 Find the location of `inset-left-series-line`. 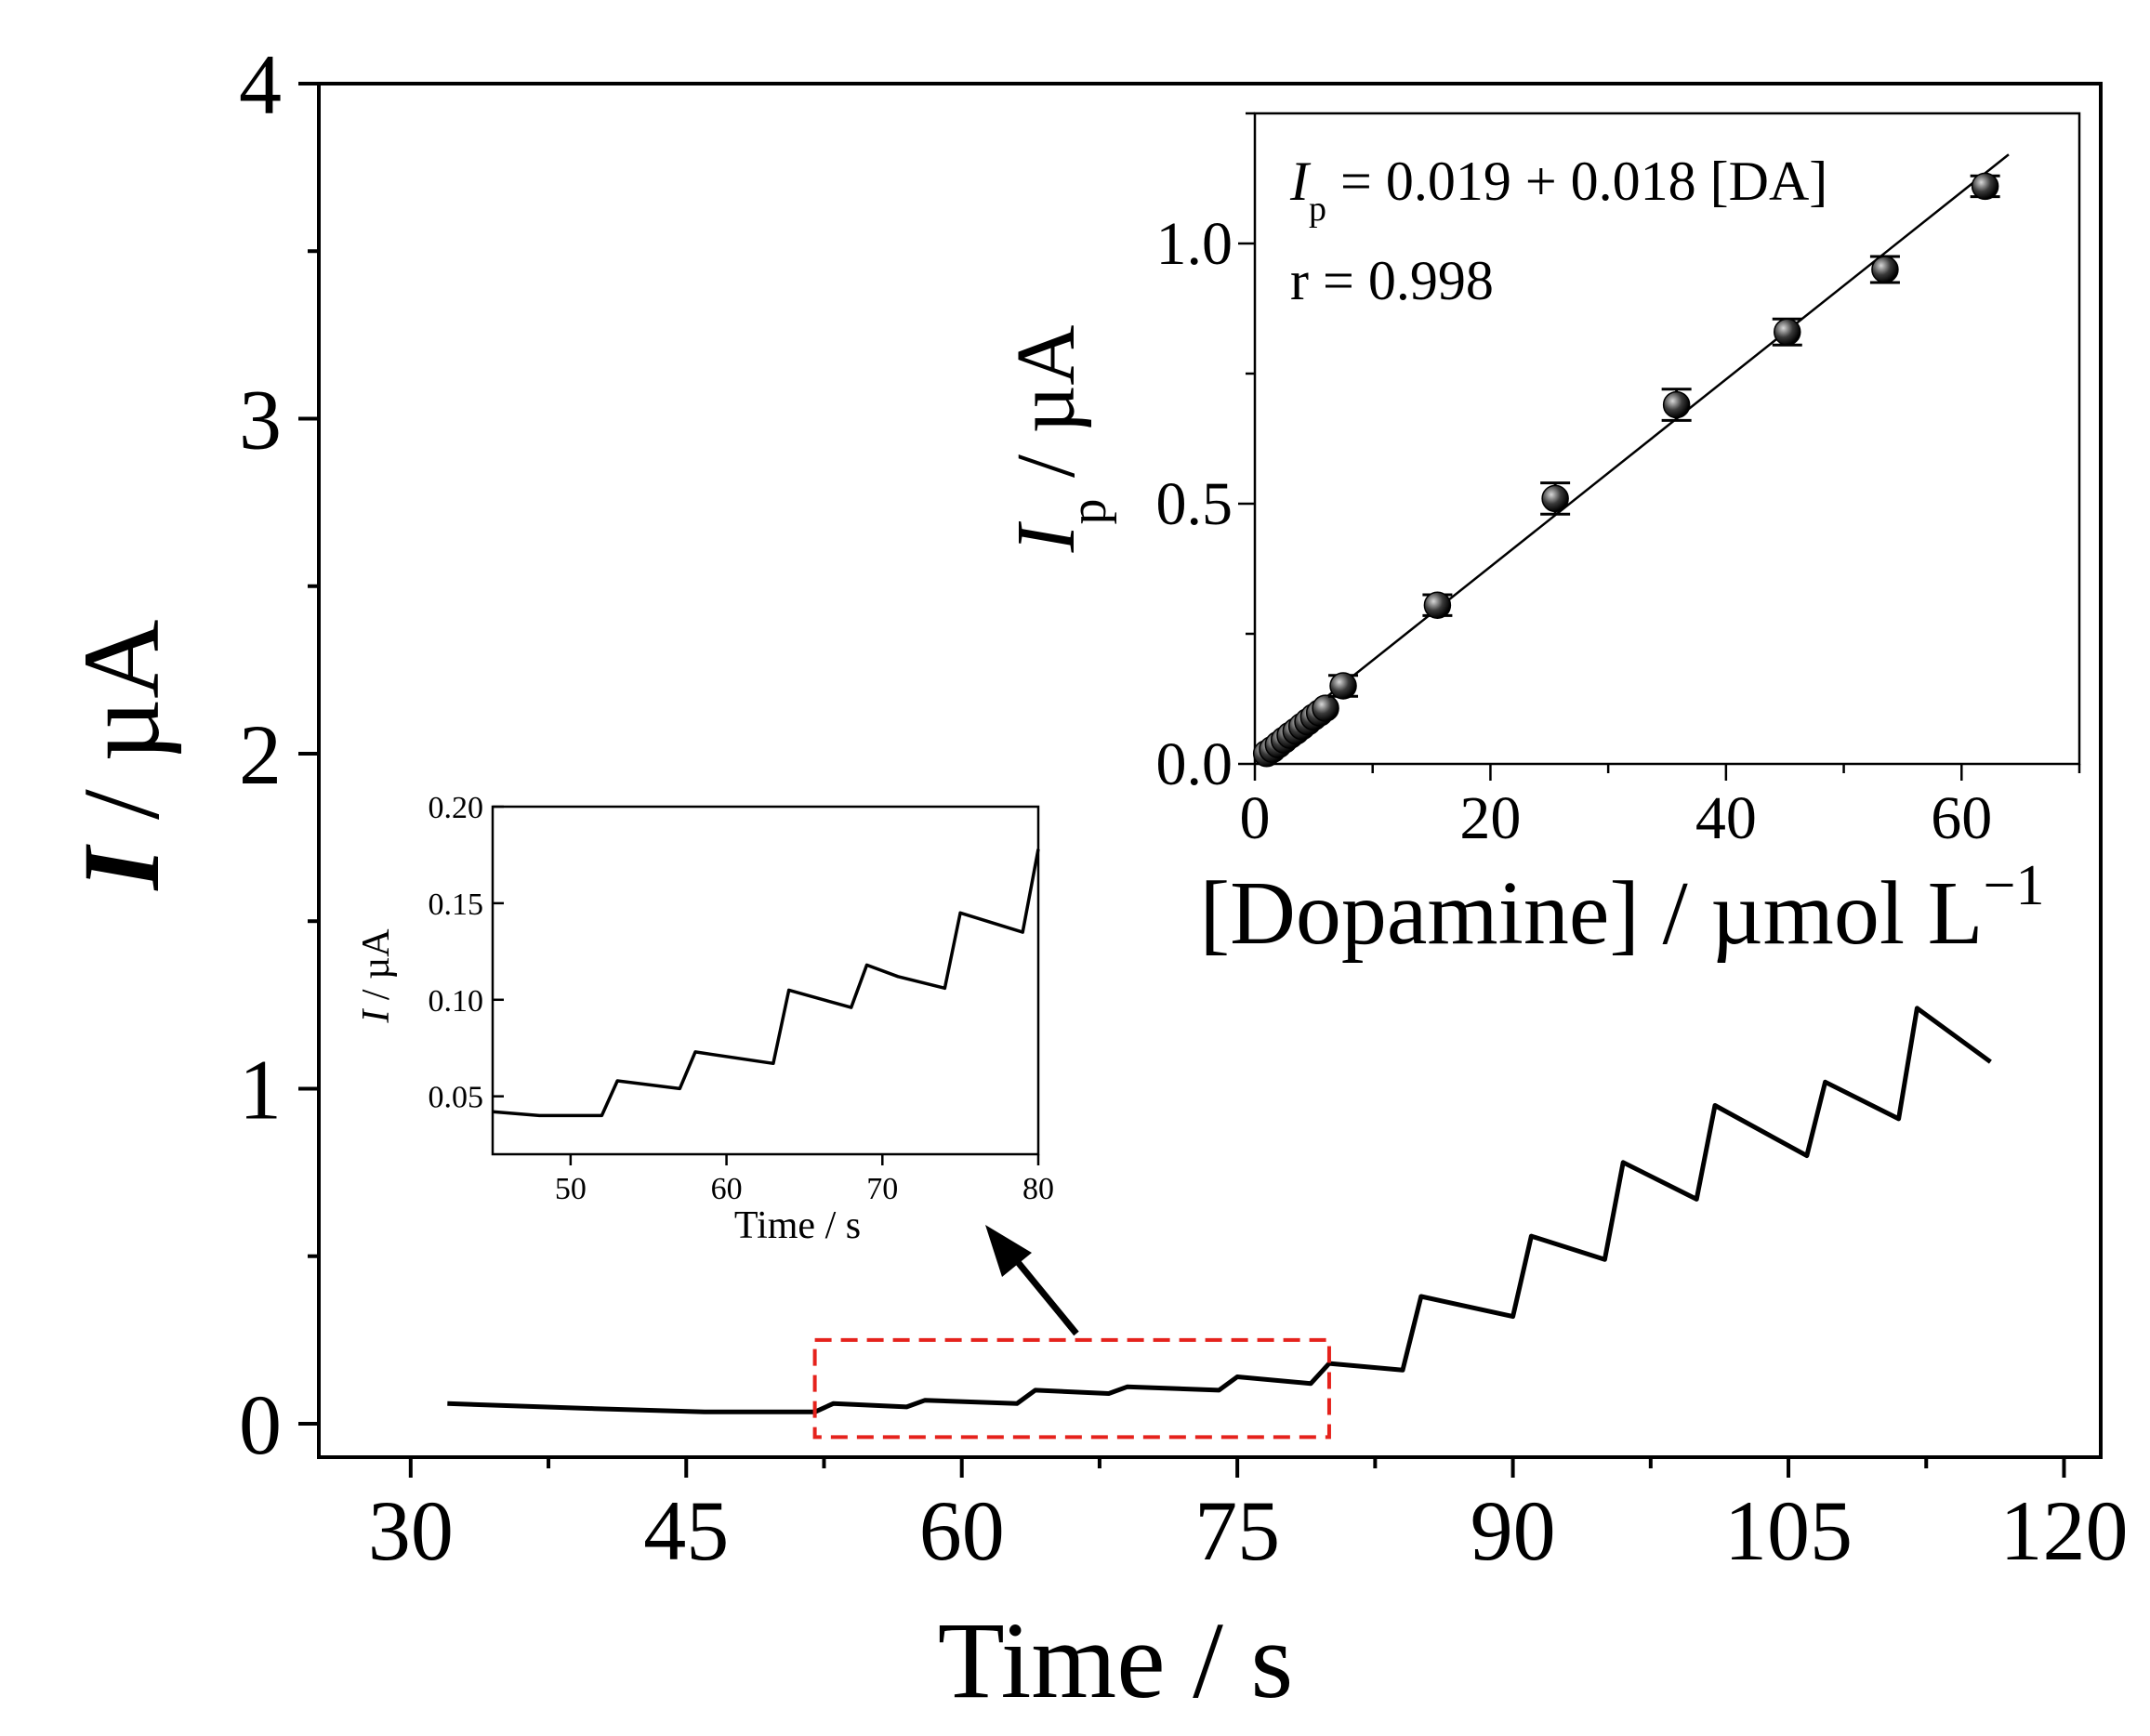

inset-left-series-line is located at coordinates (766, 983).